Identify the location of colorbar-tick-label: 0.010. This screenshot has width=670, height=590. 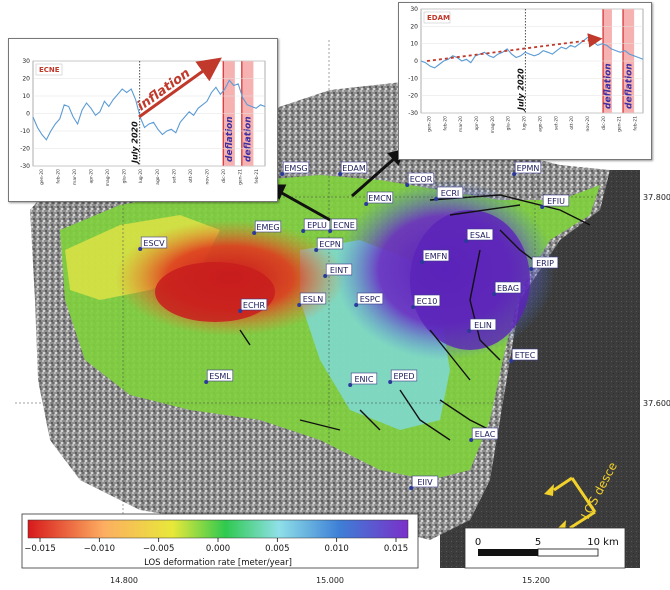
(336, 549).